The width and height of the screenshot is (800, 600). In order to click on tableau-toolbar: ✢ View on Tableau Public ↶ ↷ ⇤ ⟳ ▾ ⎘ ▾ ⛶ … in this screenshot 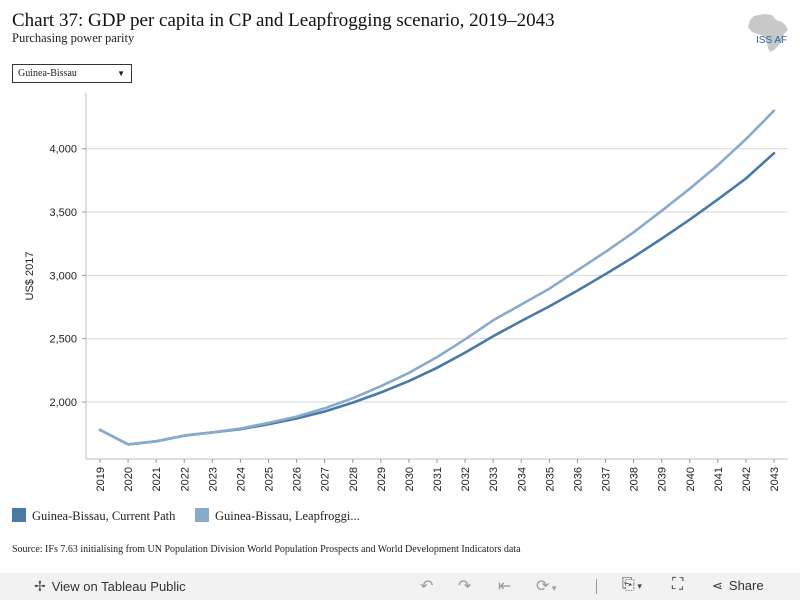, I will do `click(400, 586)`.